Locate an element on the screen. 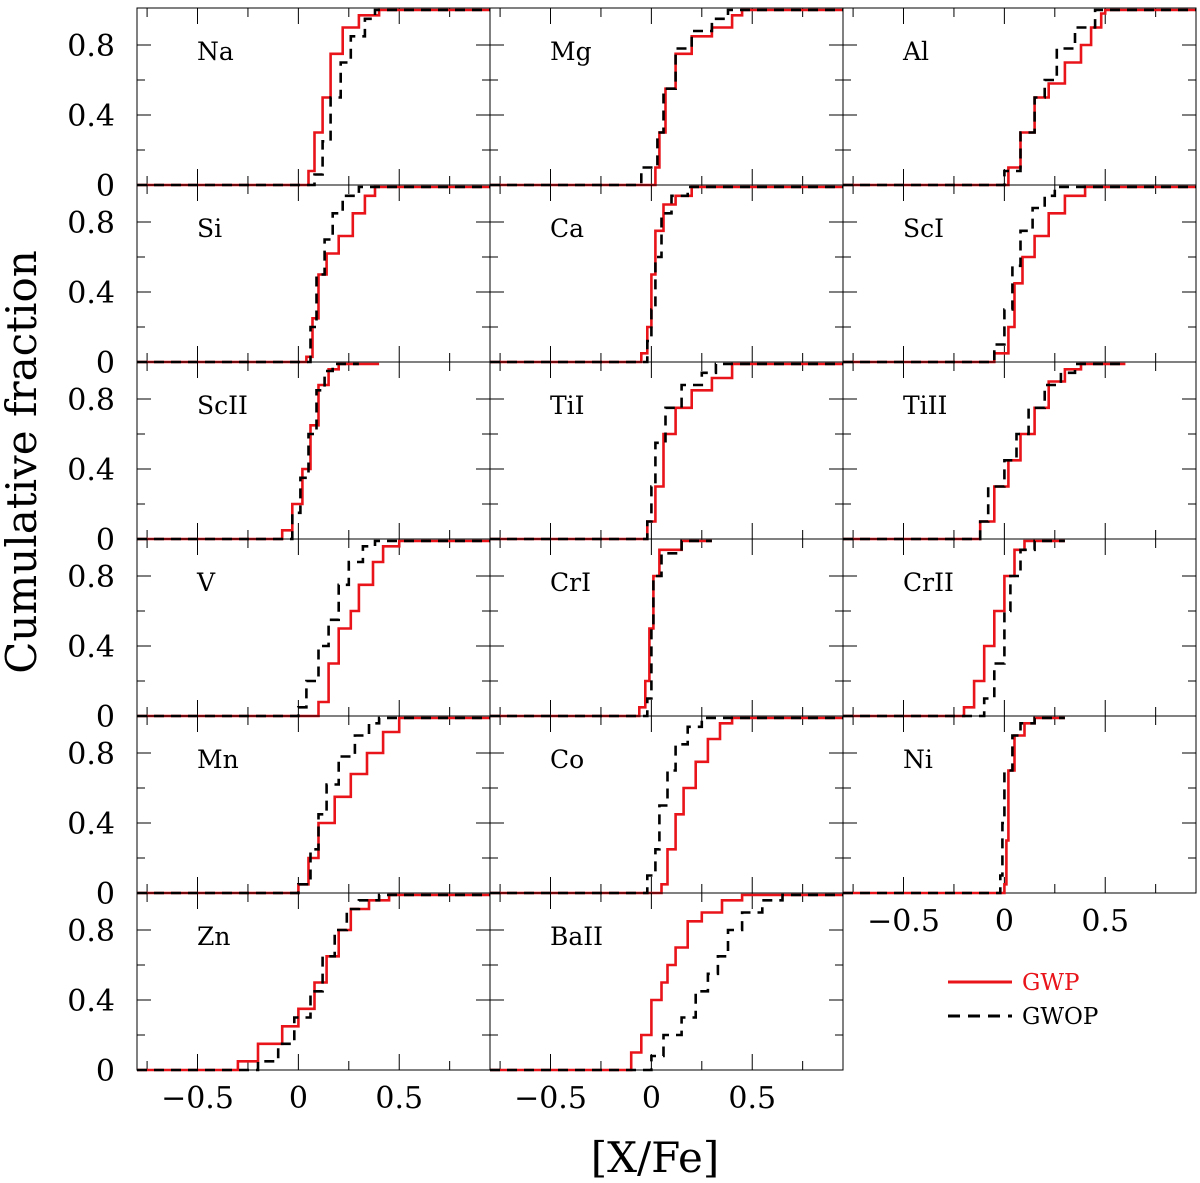  series-gwp-mn is located at coordinates (313, 805).